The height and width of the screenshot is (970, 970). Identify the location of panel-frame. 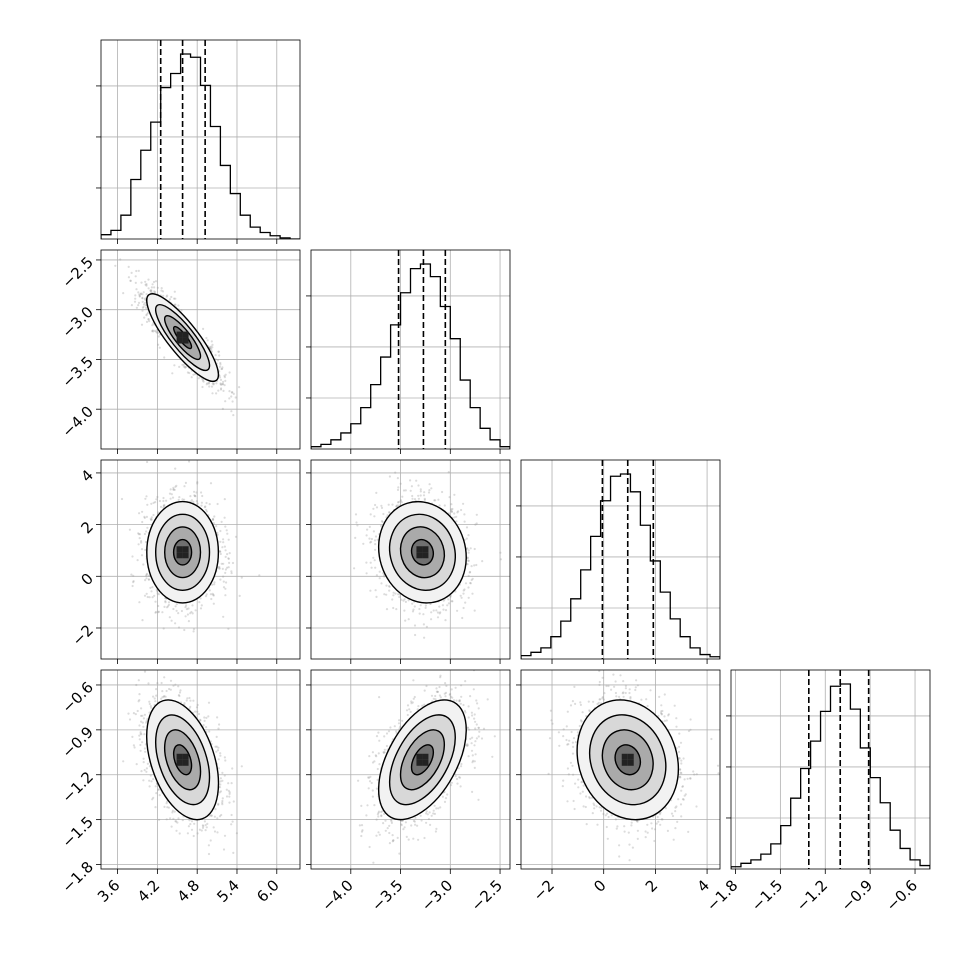
(200, 559).